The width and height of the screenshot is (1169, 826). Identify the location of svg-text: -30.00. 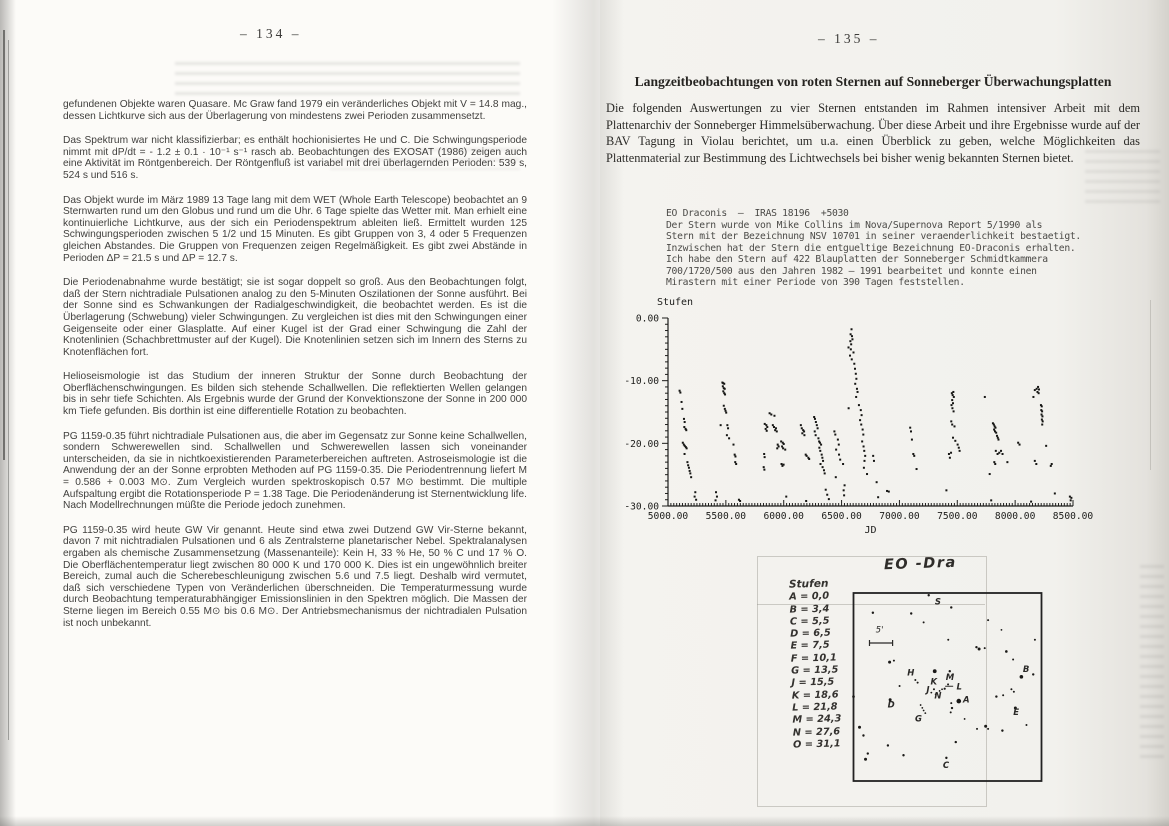
(642, 507).